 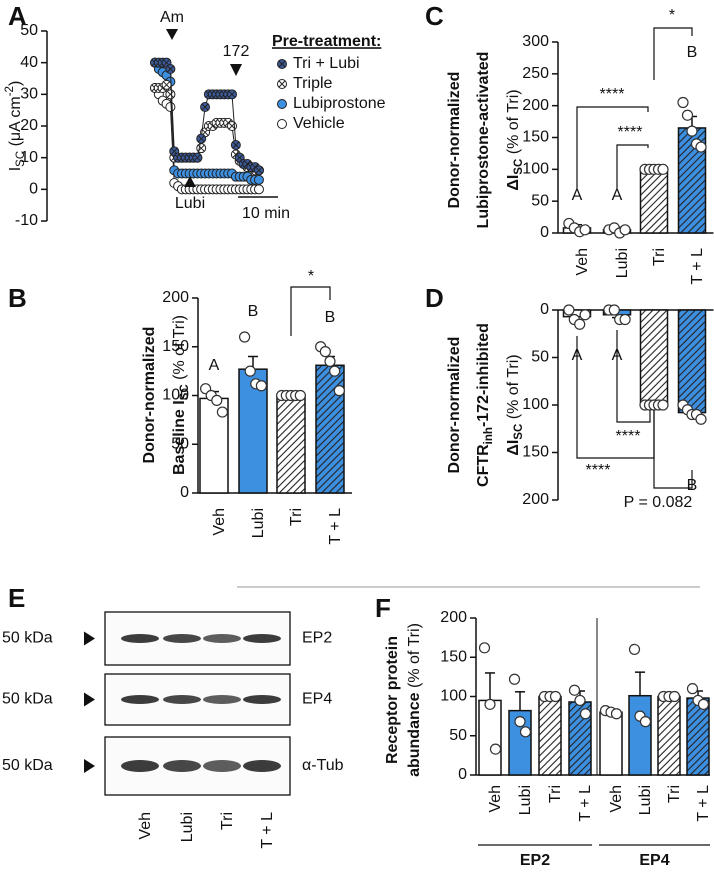 What do you see at coordinates (16, 598) in the screenshot?
I see `panel-label: E` at bounding box center [16, 598].